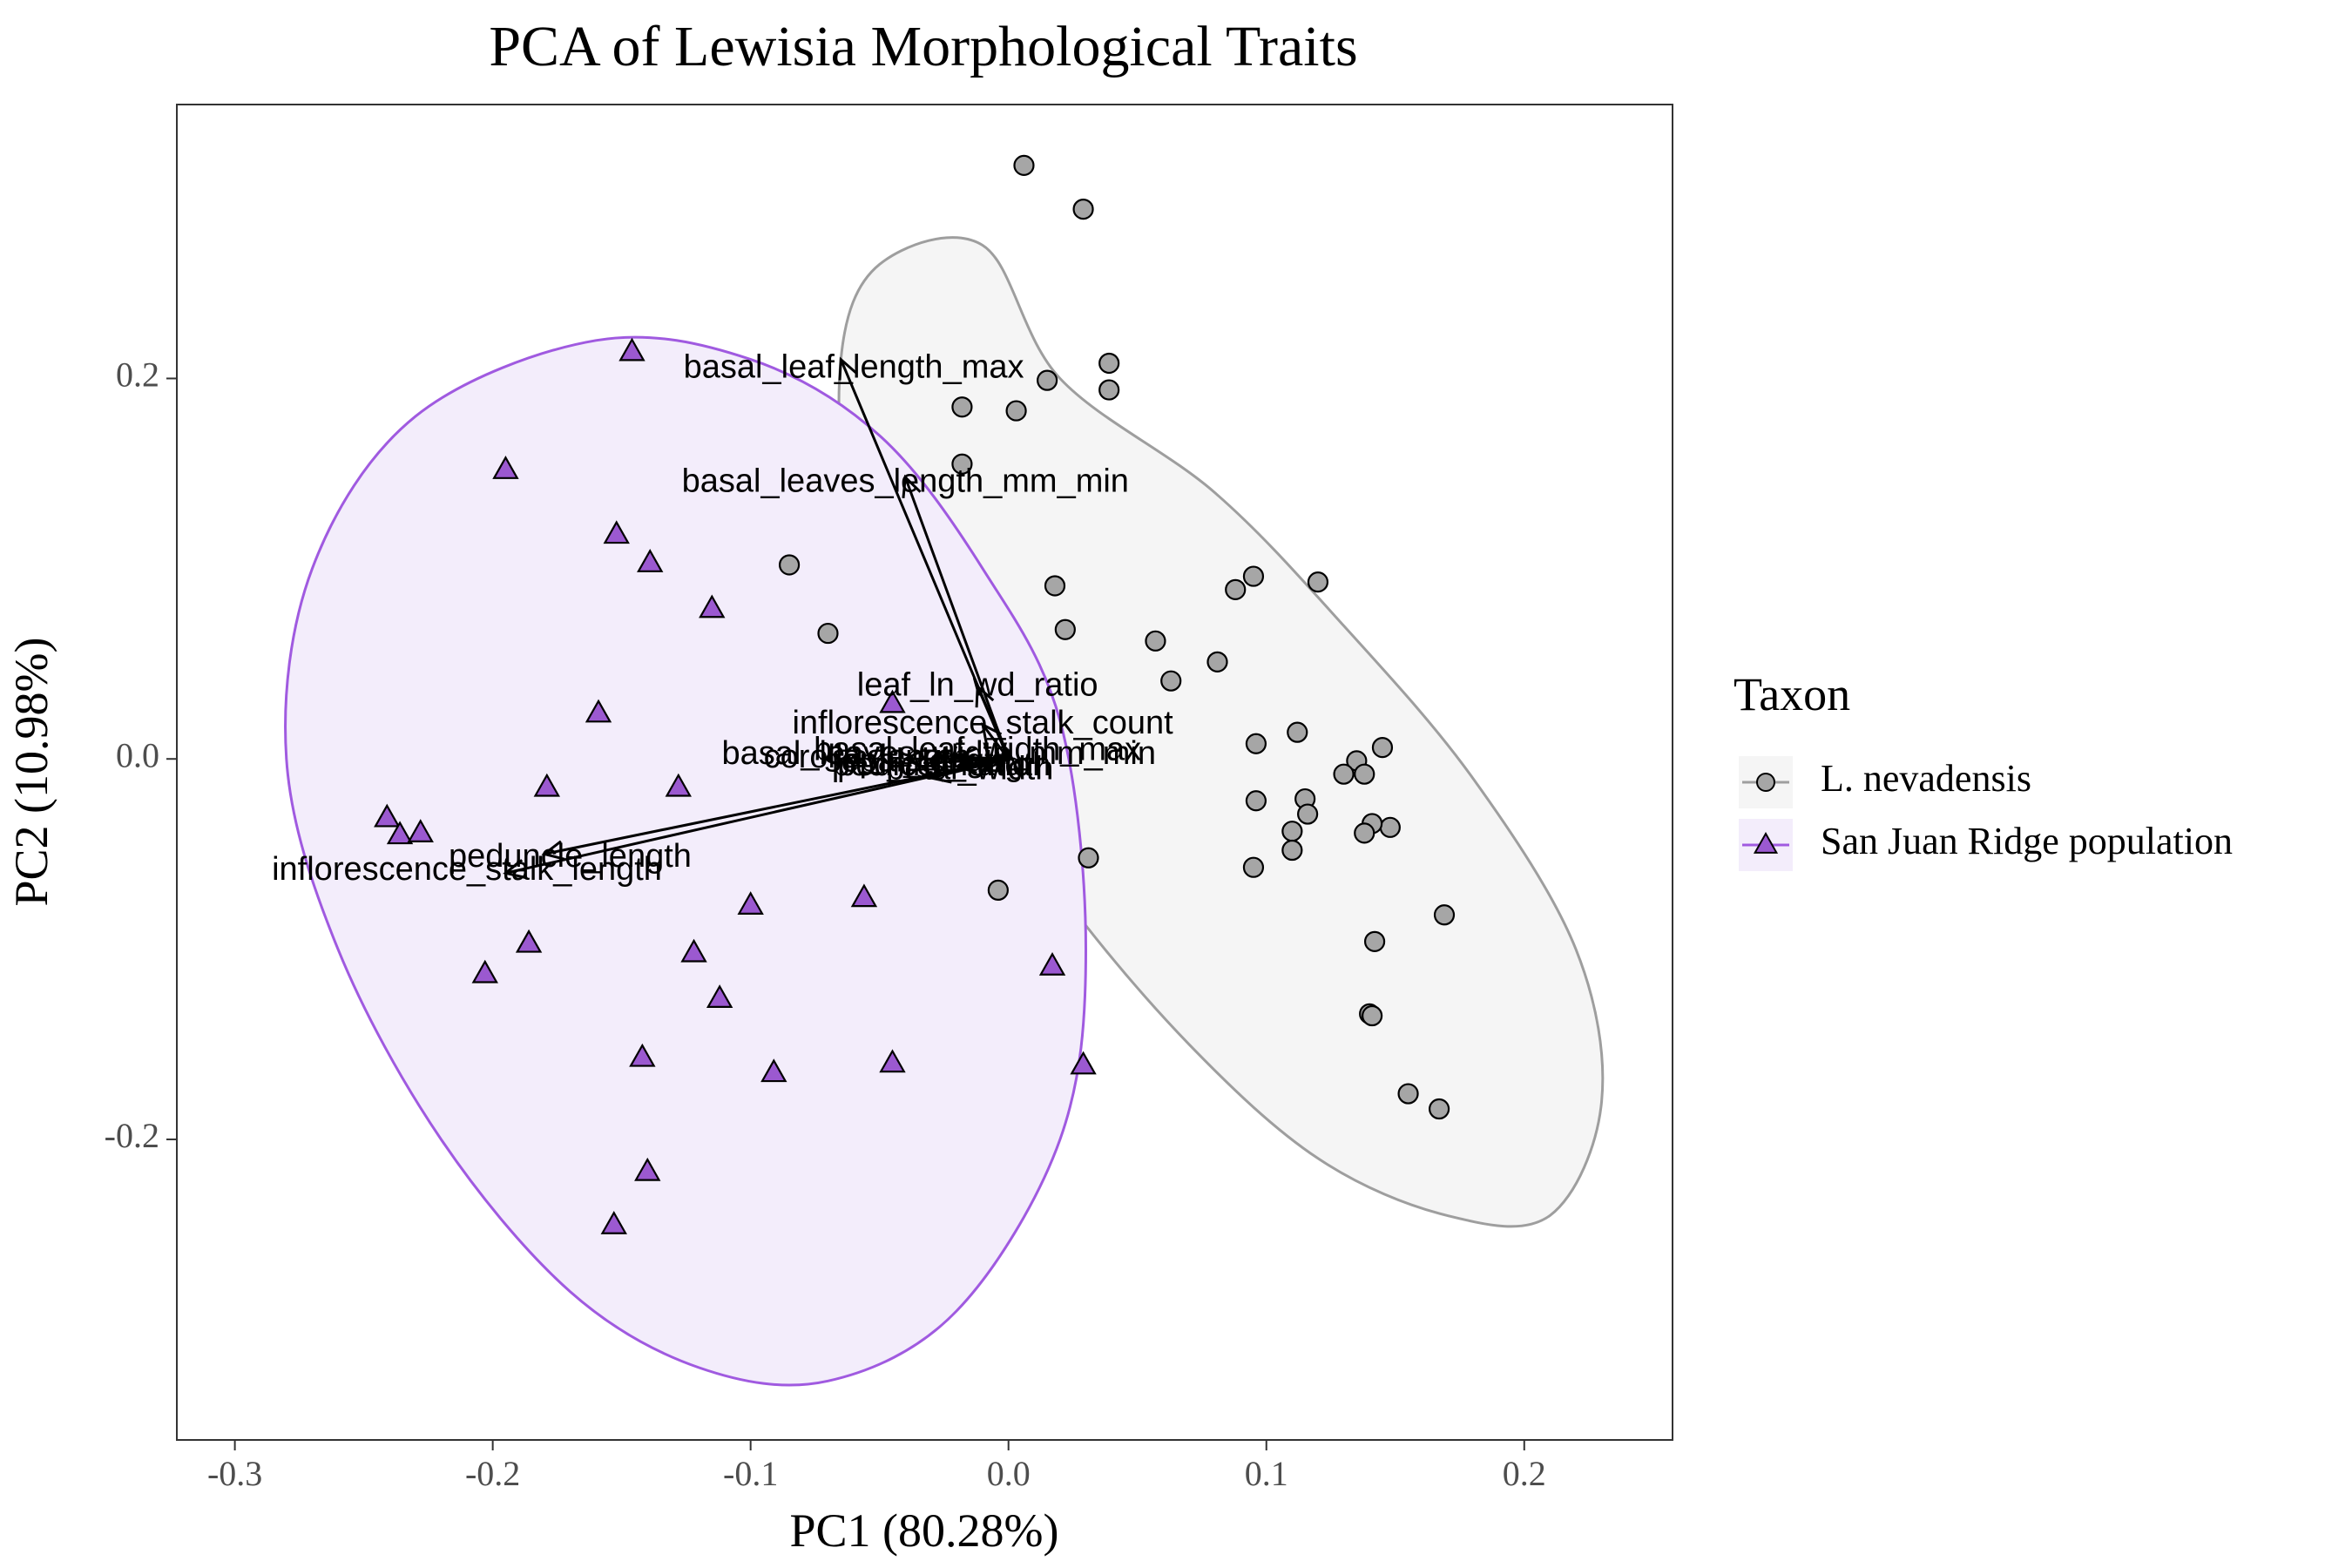 This screenshot has height=1568, width=2352. I want to click on y-axis-label: PC2 (10.98%), so click(31, 772).